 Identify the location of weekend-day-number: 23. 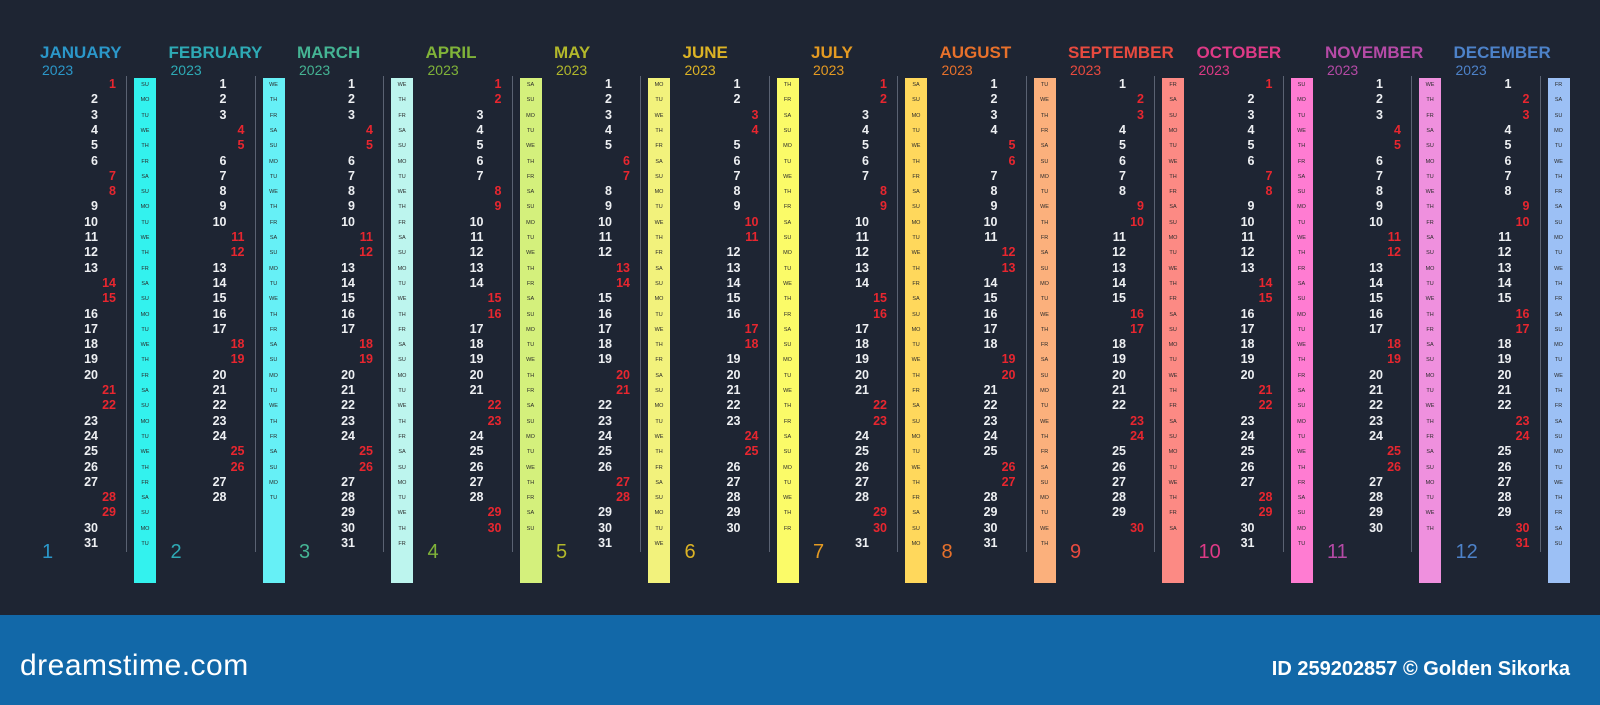
(880, 420).